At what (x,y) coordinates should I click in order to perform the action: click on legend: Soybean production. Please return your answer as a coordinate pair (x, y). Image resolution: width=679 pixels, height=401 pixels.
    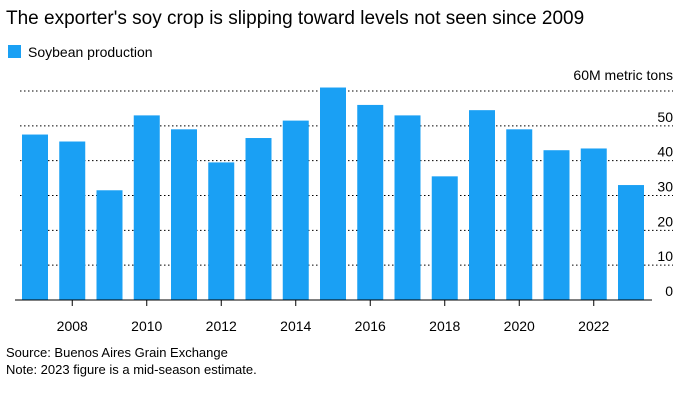
    Looking at the image, I should click on (80, 52).